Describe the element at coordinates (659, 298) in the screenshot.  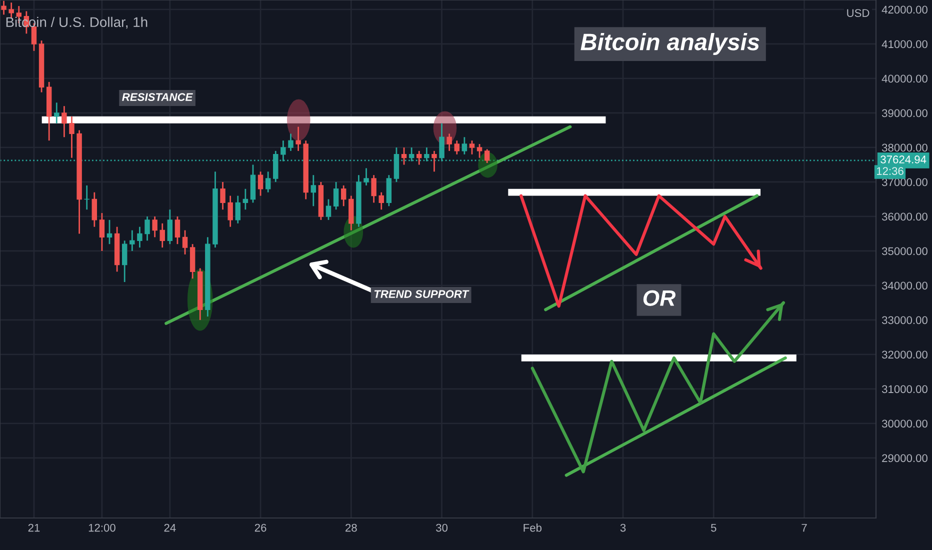
I see `annotation: OR` at that location.